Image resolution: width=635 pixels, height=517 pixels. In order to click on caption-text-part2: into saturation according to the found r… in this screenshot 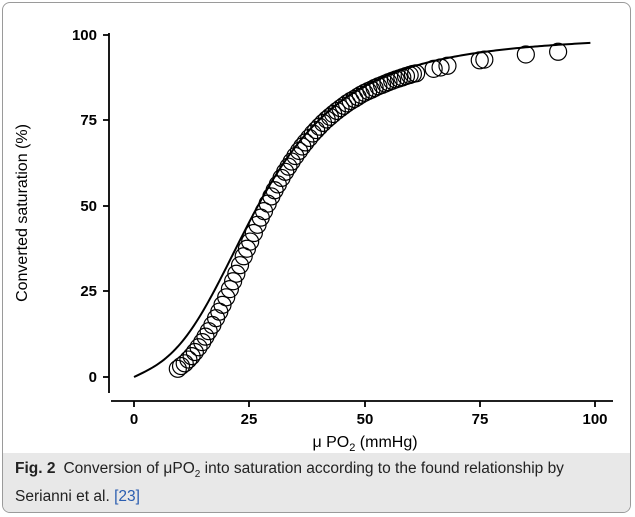, I will do `click(289, 483)`.